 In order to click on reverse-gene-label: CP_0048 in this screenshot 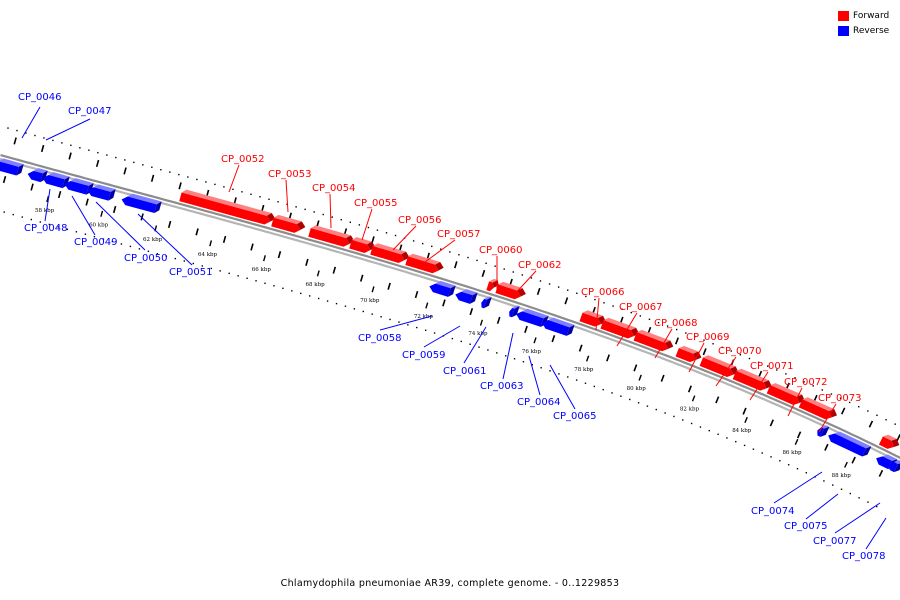, I will do `click(45, 228)`.